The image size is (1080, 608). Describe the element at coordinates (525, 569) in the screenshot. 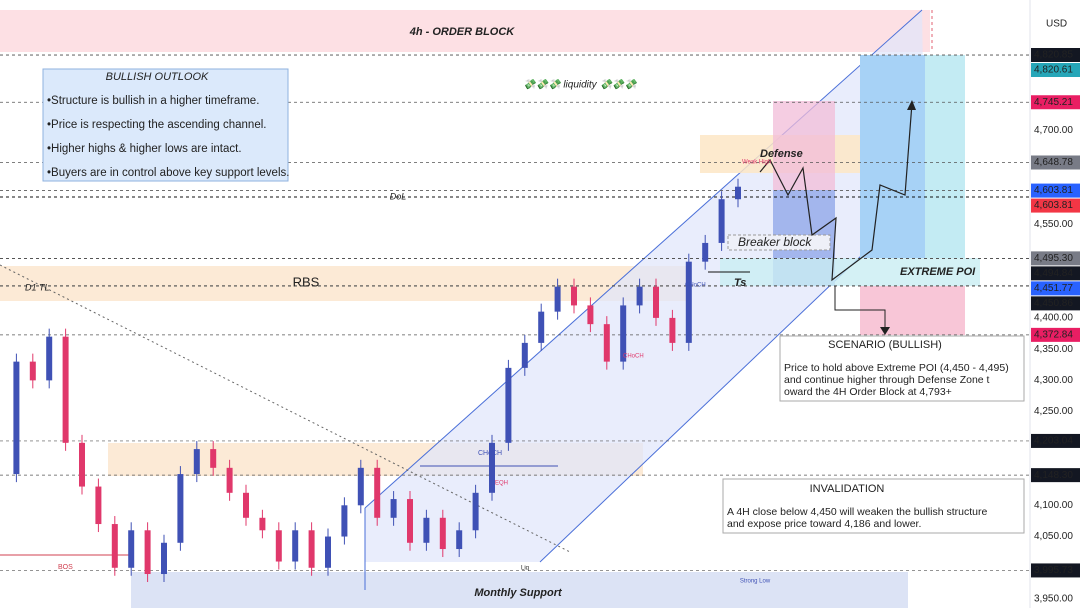

I see `liq-label: Liq` at that location.